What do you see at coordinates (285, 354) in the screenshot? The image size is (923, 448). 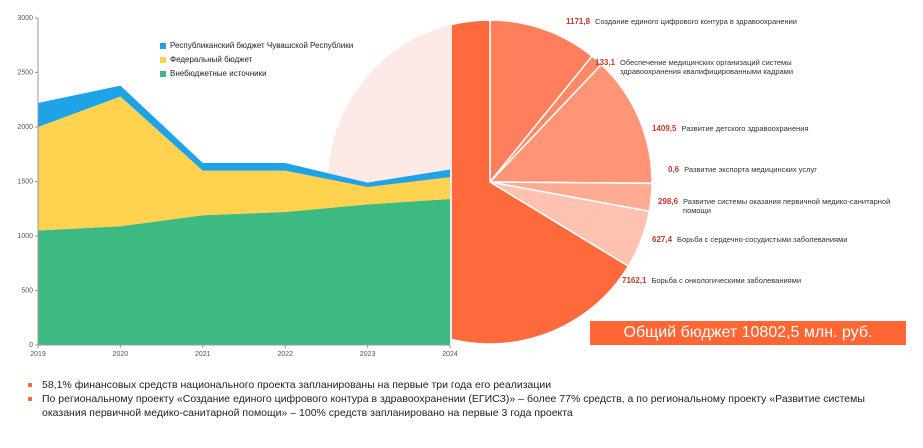 I see `x-tick-label: 2022` at bounding box center [285, 354].